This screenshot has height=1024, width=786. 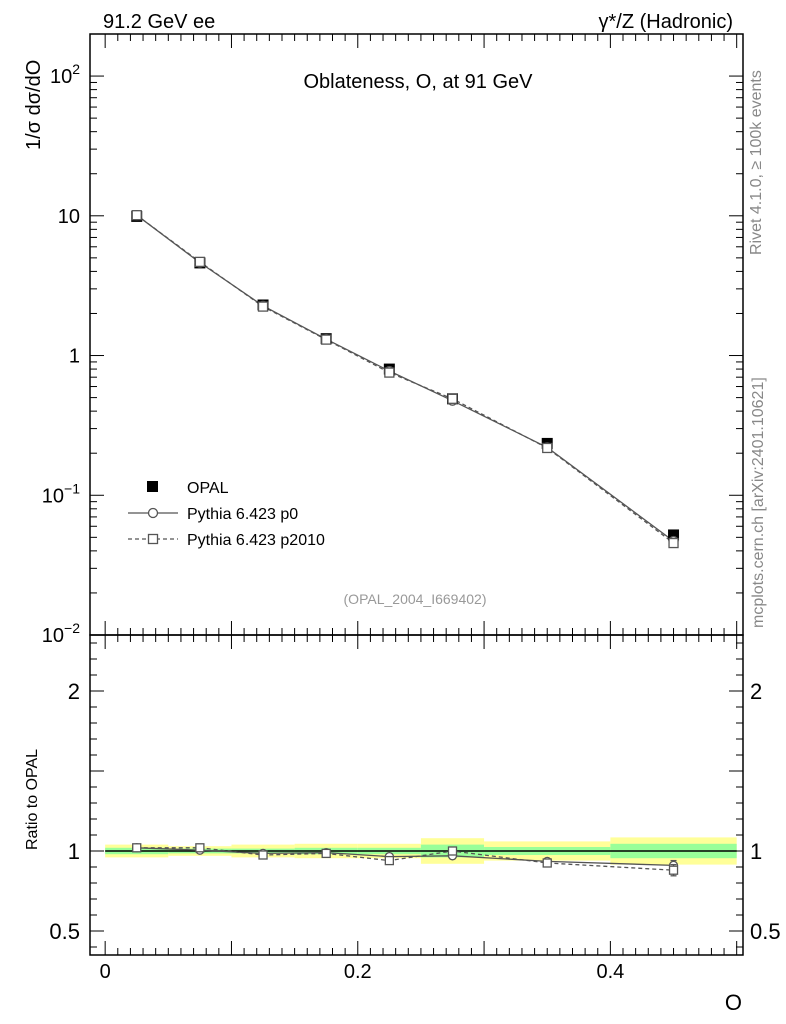 I want to click on legend: OPAL Pythia 6.423 p0 Pythia 6.423 p2010, so click(x=226, y=514).